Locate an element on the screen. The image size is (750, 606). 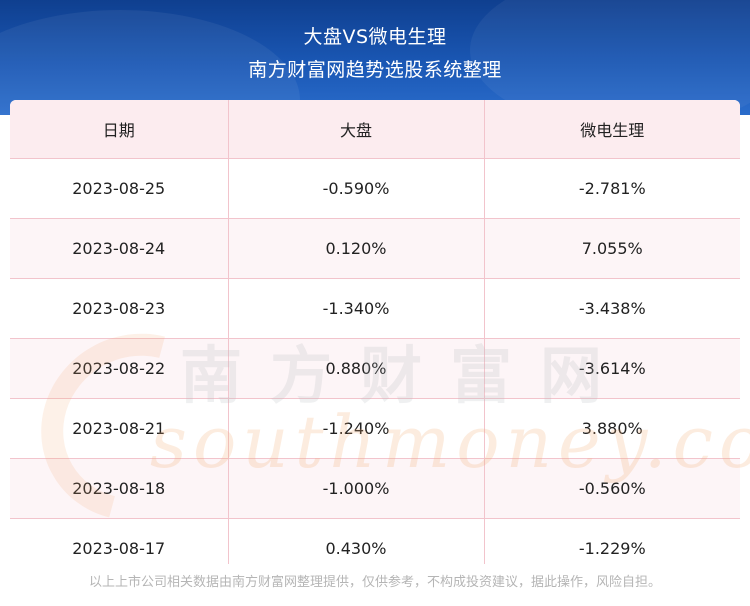
cell-market-change: 0.880% is located at coordinates (356, 368).